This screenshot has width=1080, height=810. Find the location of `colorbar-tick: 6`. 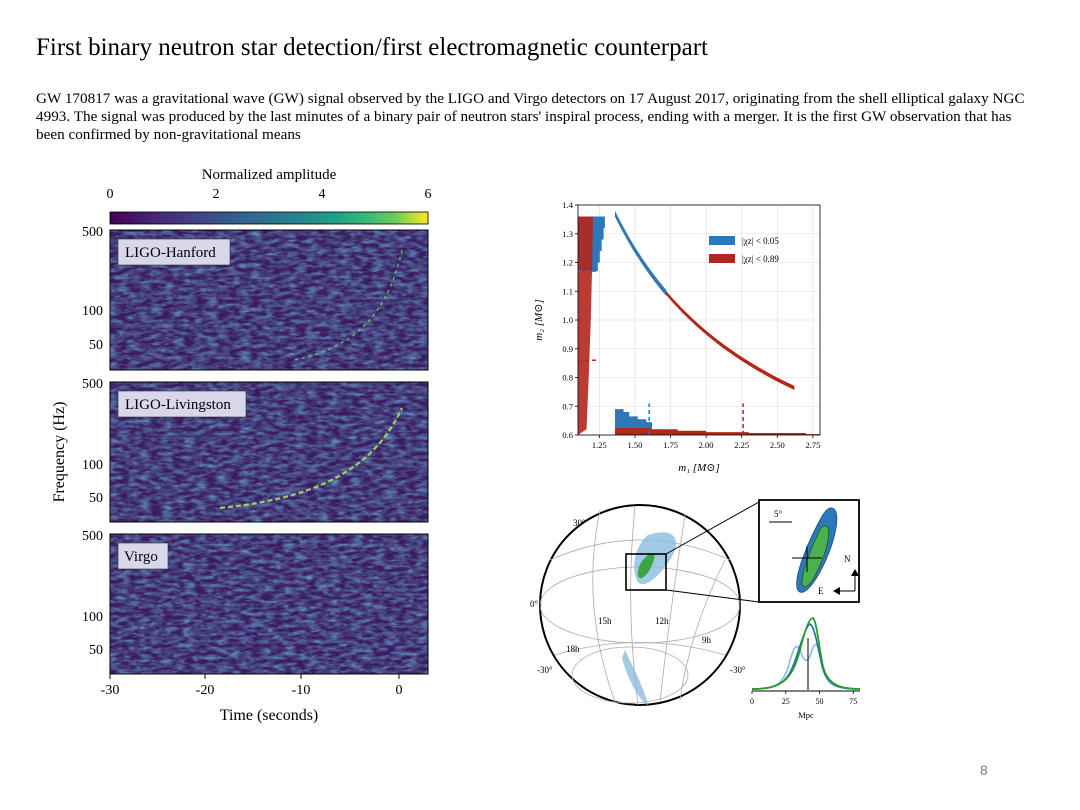

colorbar-tick: 6 is located at coordinates (428, 194).